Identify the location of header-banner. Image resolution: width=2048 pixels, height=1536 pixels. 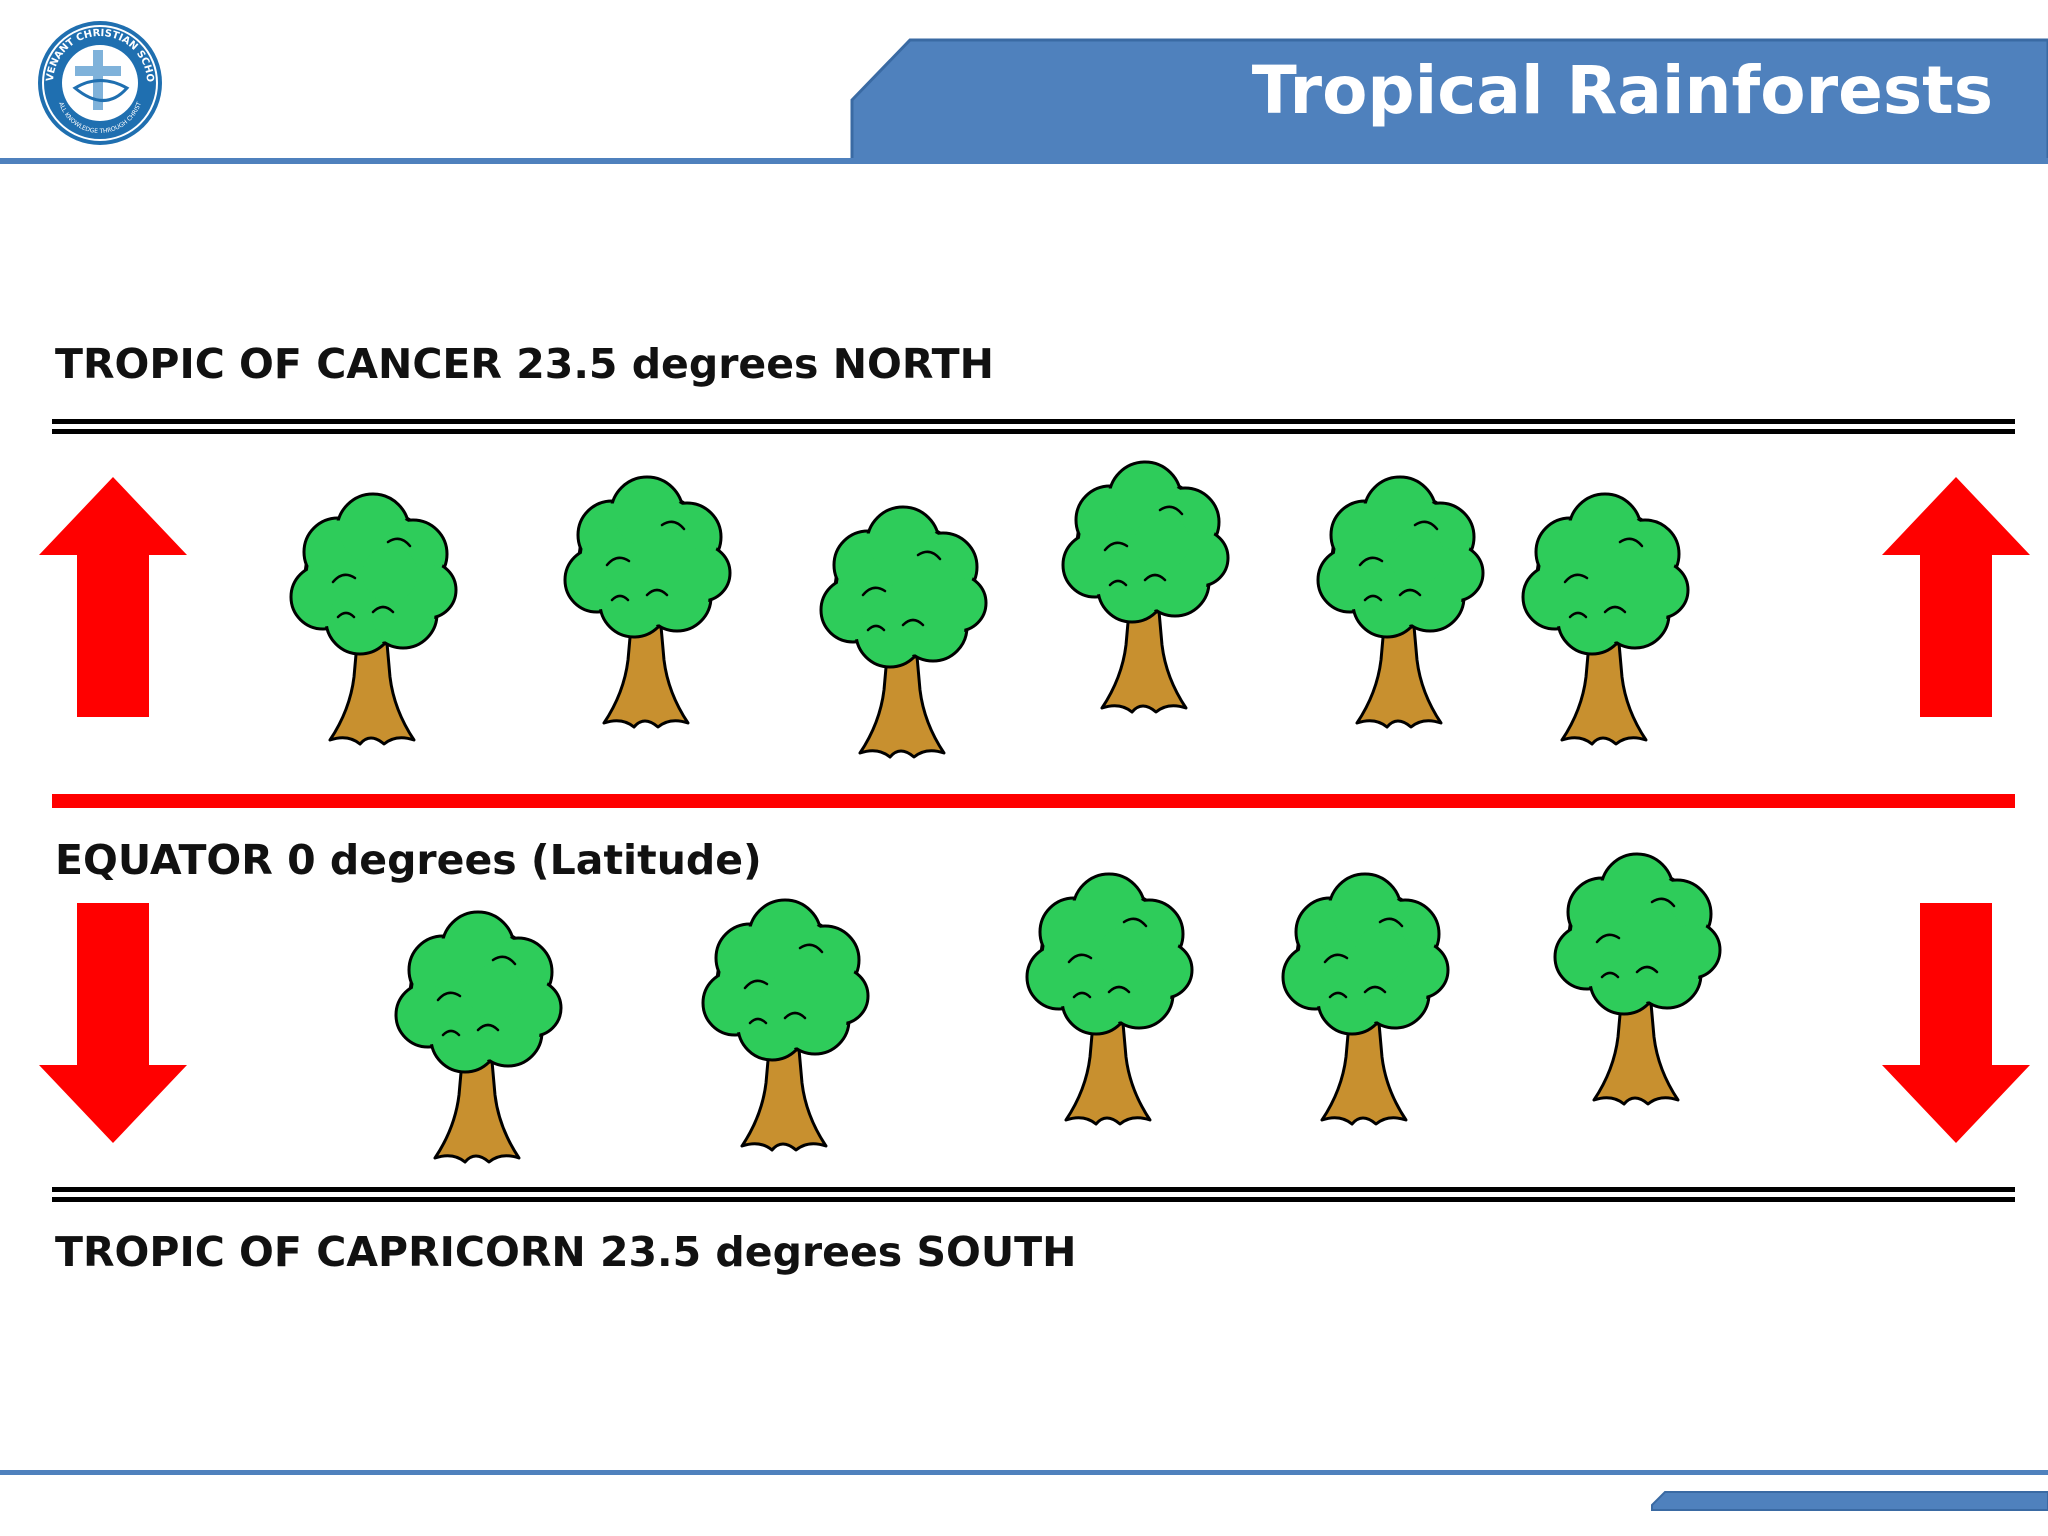
(1024, 101).